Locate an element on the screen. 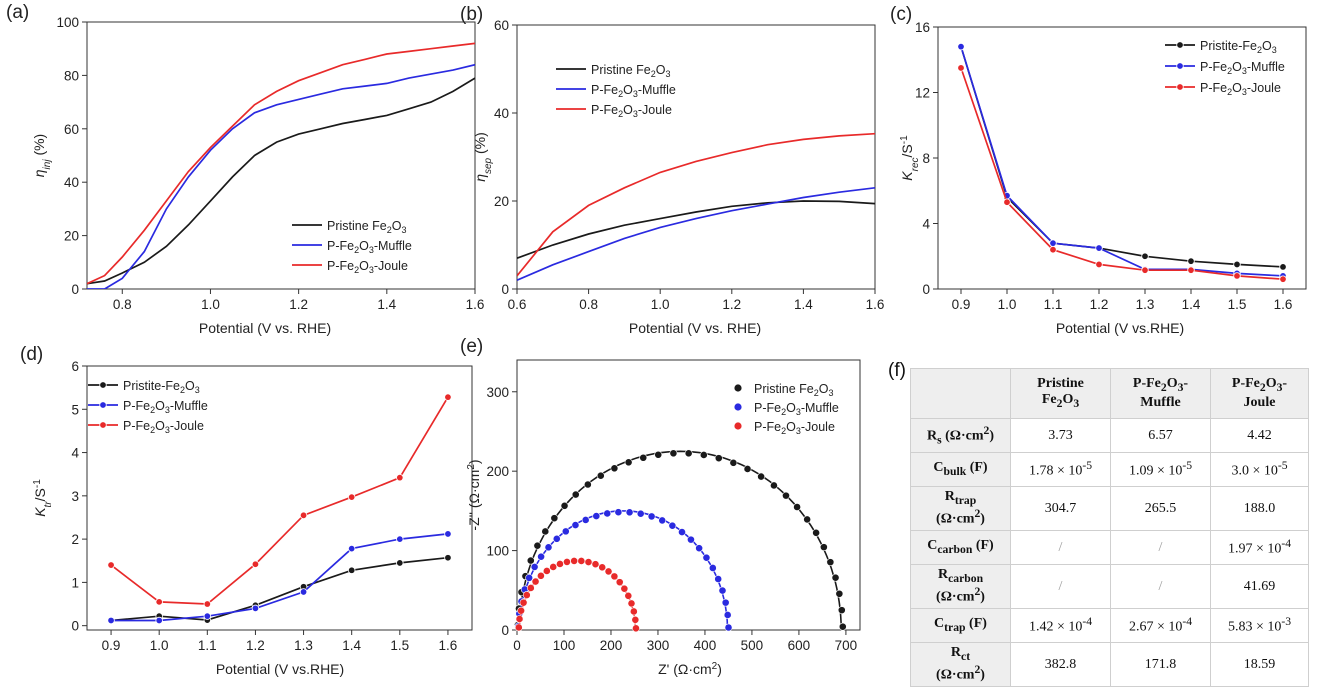 This screenshot has height=693, width=1323. table-cell: / is located at coordinates (1160, 586).